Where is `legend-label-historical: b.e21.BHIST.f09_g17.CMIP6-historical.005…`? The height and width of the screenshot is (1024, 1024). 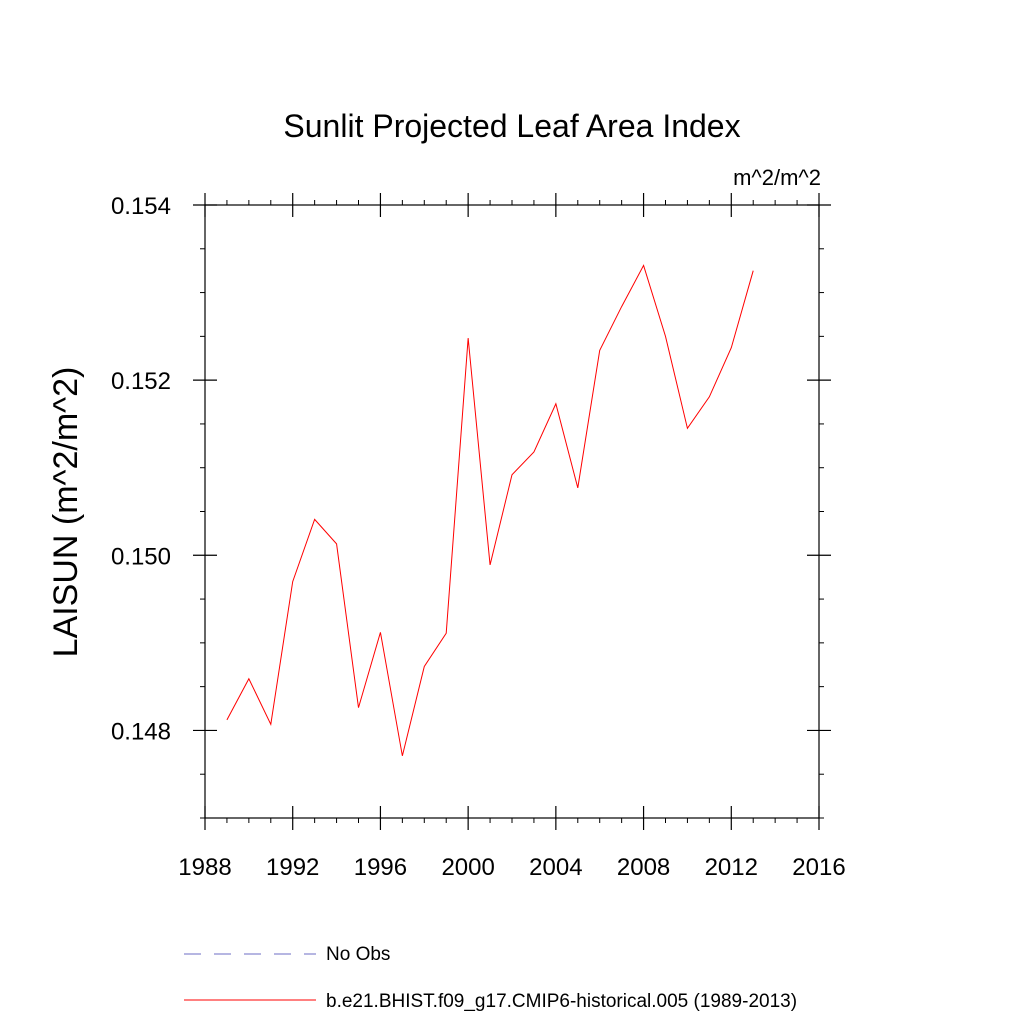 legend-label-historical: b.e21.BHIST.f09_g17.CMIP6-historical.005… is located at coordinates (561, 1001).